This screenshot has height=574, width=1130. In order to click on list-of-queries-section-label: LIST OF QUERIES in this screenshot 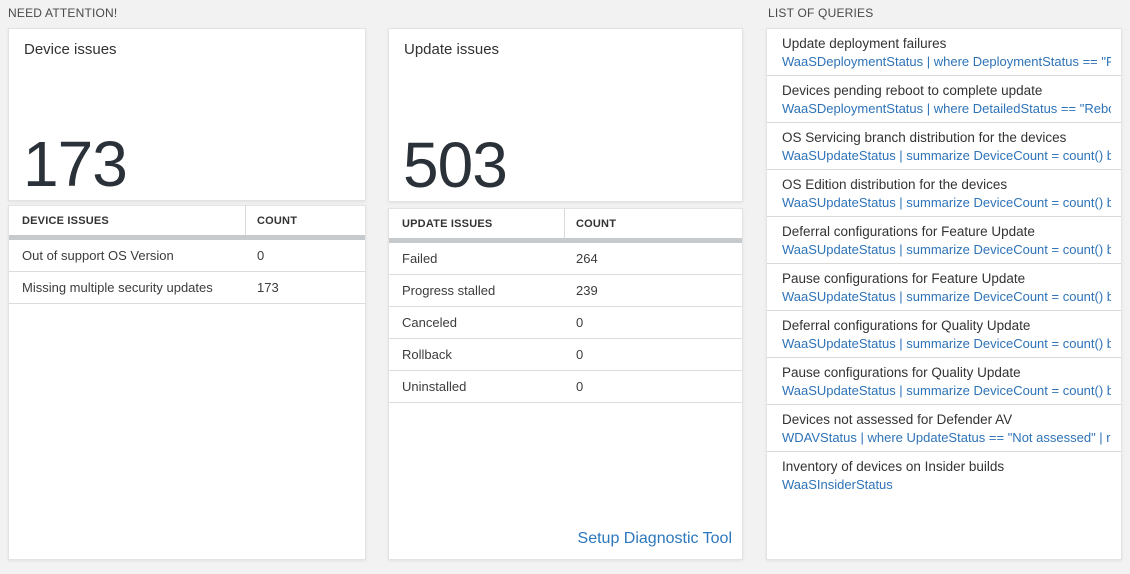, I will do `click(821, 13)`.